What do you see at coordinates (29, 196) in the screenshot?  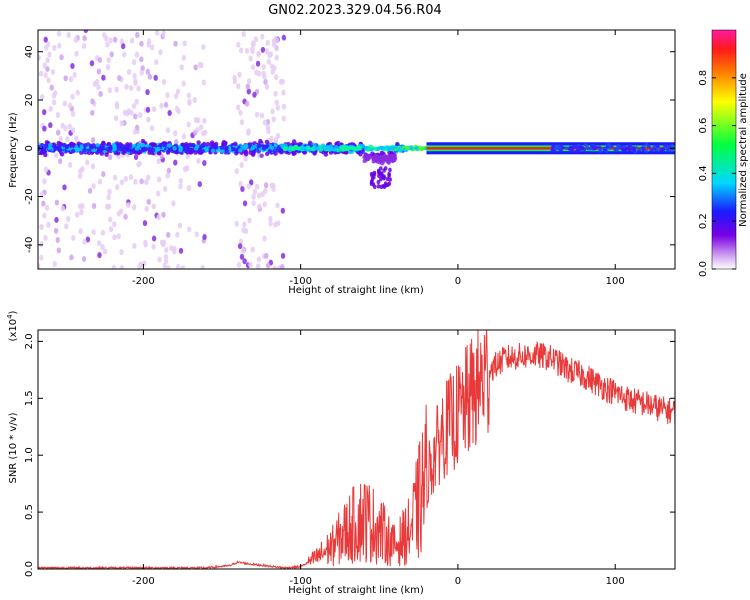 I see `spec-y-tick-label: -20` at bounding box center [29, 196].